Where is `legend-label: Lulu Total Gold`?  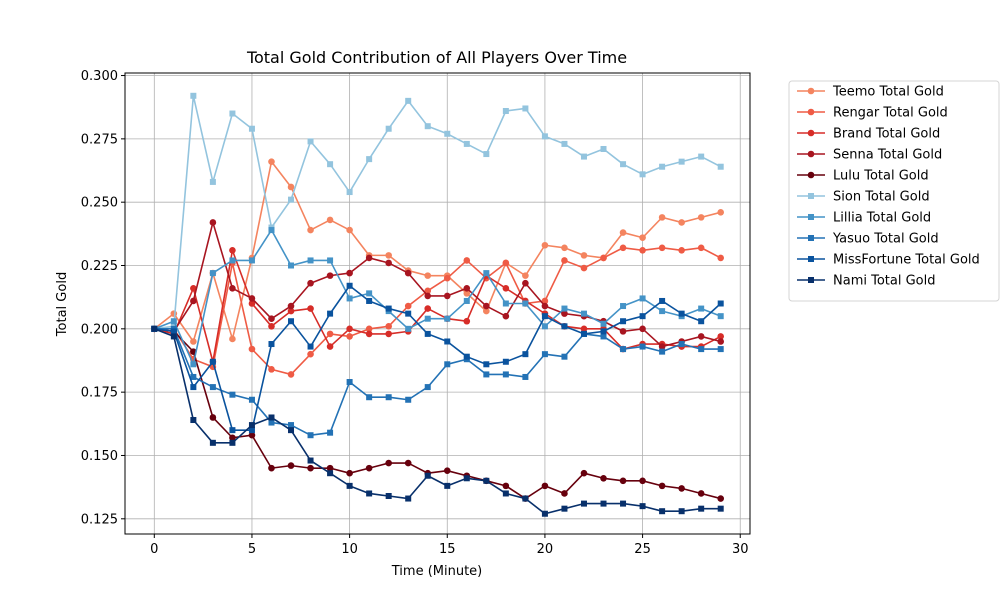
legend-label: Lulu Total Gold is located at coordinates (881, 176).